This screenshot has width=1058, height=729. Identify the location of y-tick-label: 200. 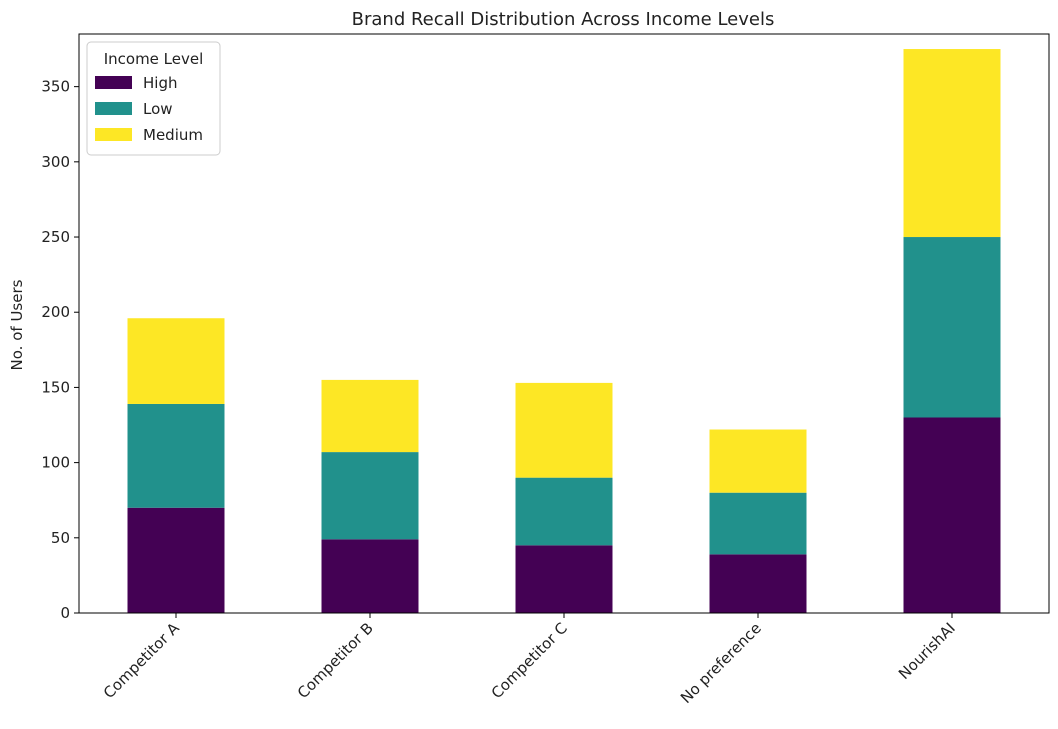
(55, 312).